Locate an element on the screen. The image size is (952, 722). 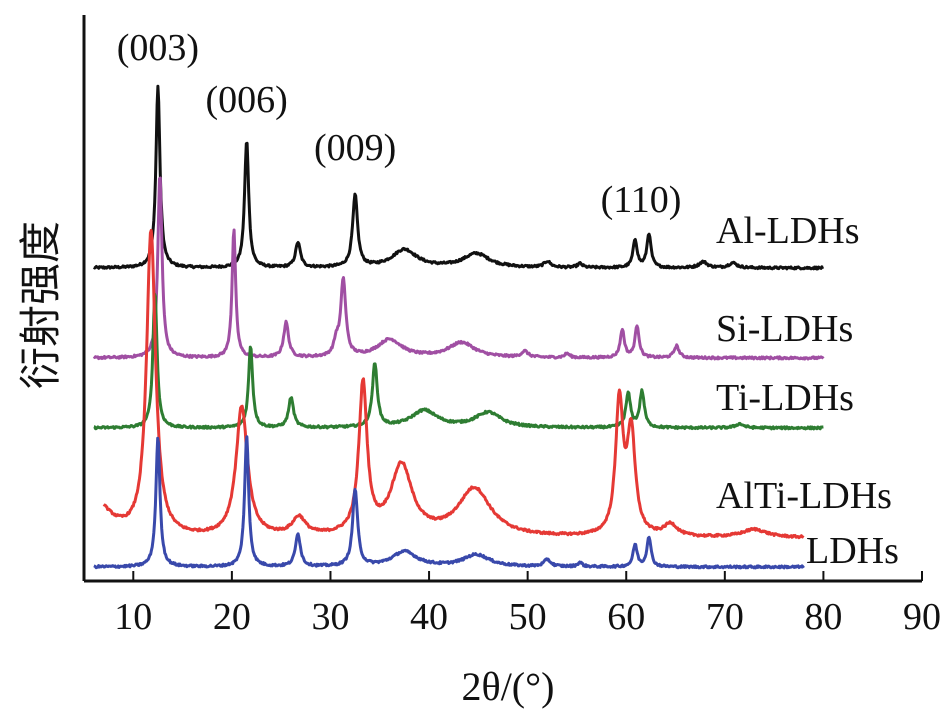
series-label-ti-ldhs: Ti-LDHs is located at coordinates (785, 398).